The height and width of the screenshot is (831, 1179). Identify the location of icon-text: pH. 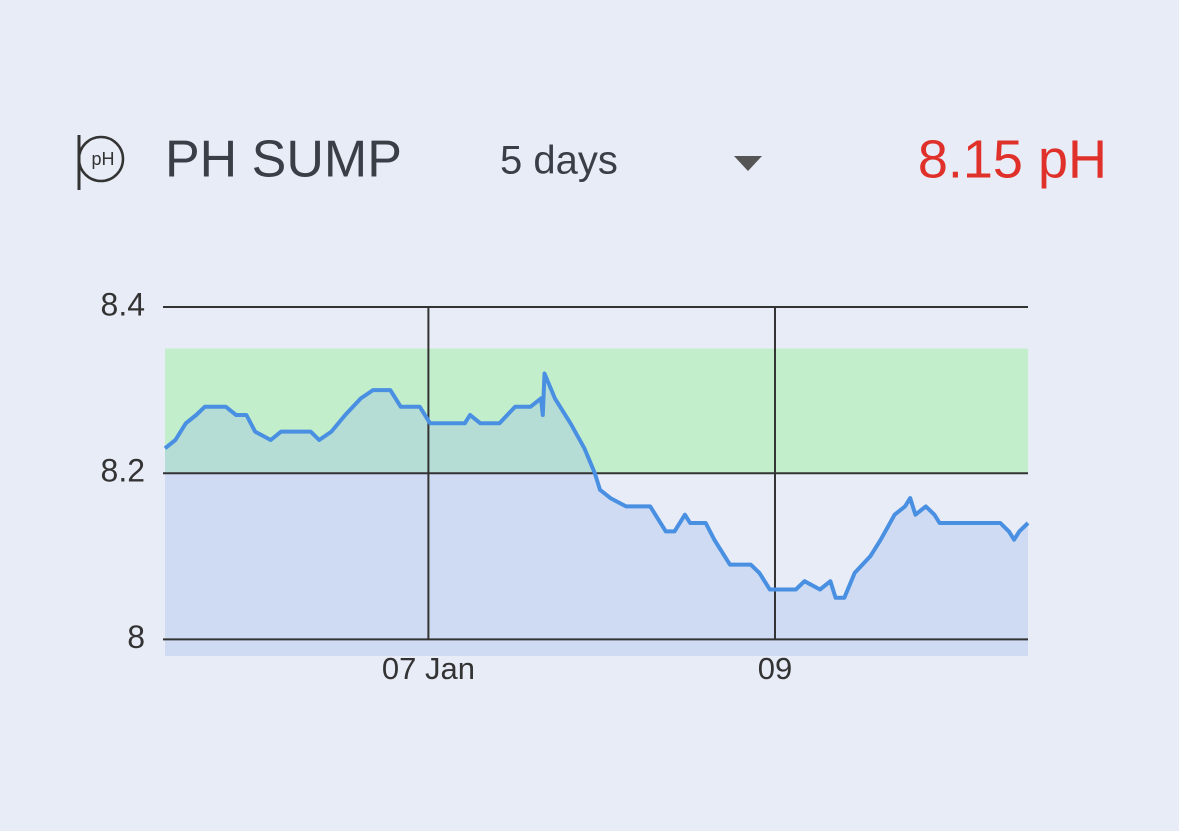
(102, 159).